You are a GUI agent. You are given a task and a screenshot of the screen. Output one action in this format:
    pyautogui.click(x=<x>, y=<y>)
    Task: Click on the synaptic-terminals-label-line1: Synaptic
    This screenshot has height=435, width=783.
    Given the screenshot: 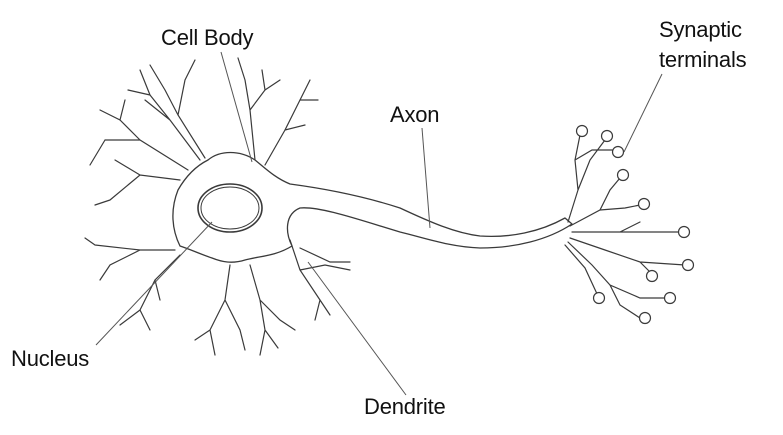 What is the action you would take?
    pyautogui.click(x=700, y=29)
    